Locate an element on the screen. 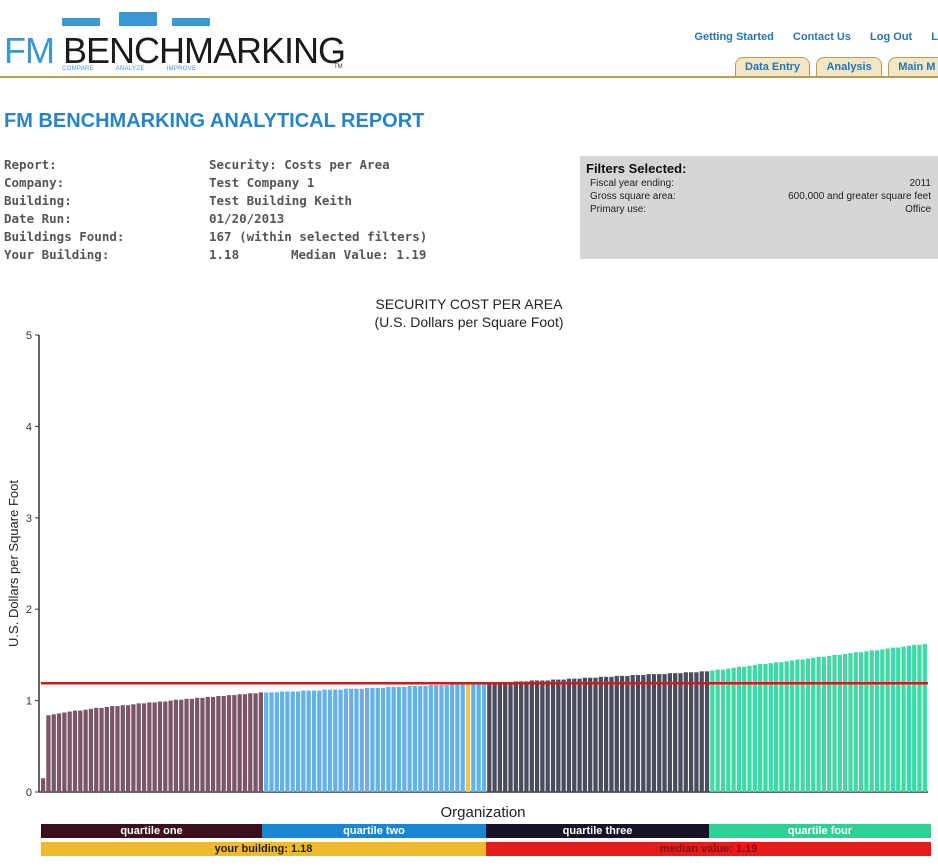 The height and width of the screenshot is (868, 938). report-title: FM BENCHMARKING ANALYTICAL REPORT is located at coordinates (214, 121).